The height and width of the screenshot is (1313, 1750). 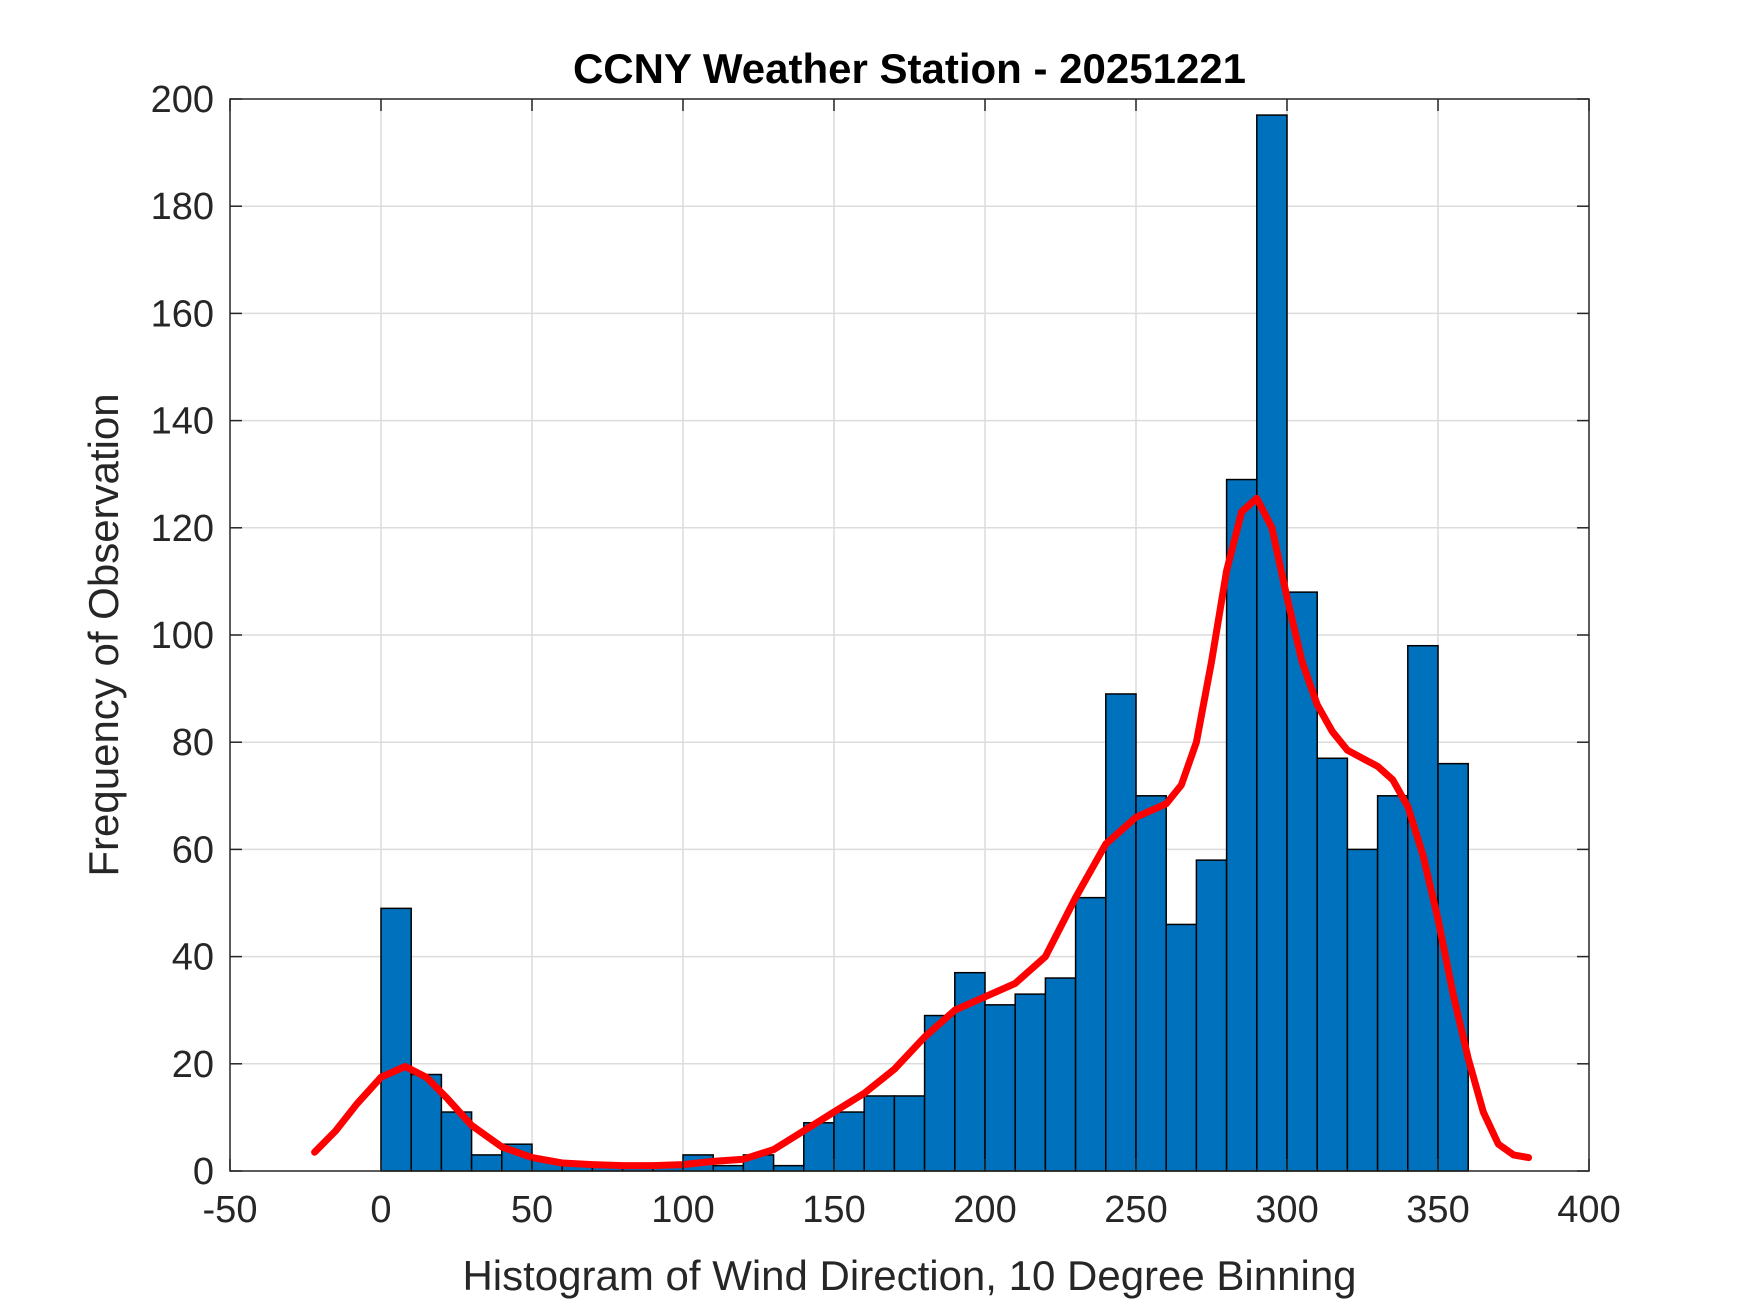 I want to click on y-tick-label: 160, so click(x=182, y=314).